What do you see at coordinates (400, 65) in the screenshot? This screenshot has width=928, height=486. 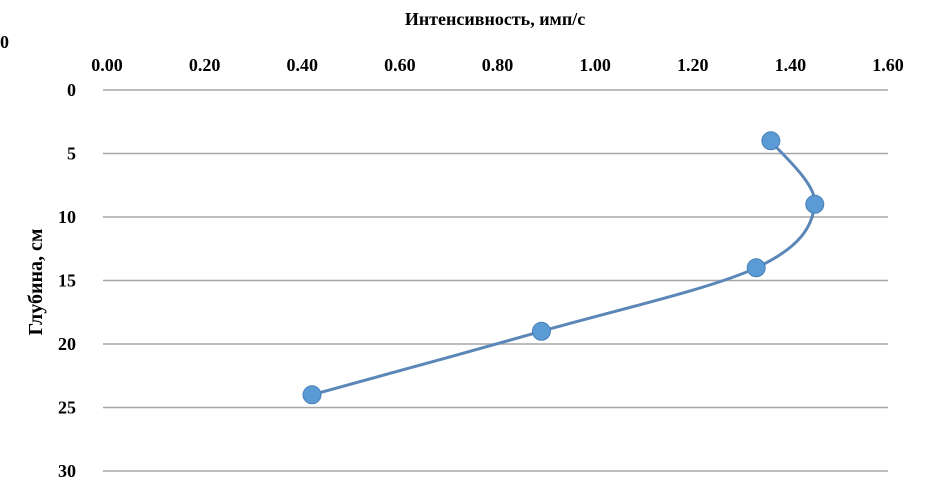 I see `x-tick-label: 0.60` at bounding box center [400, 65].